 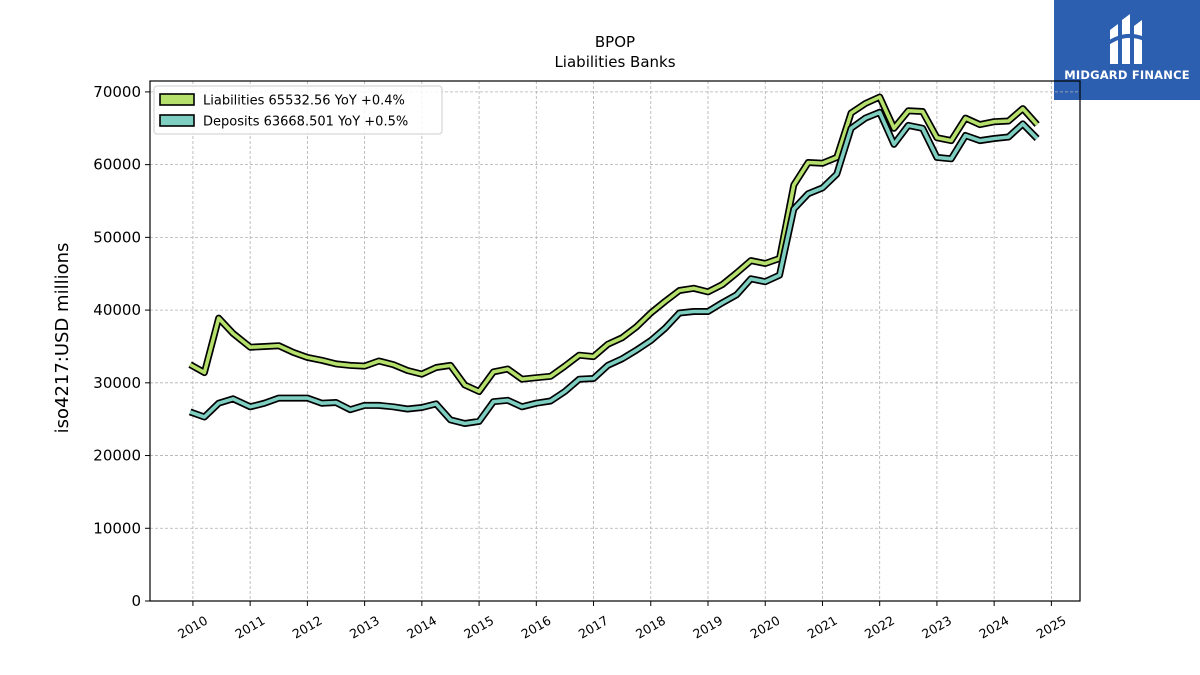 I want to click on logo-mark-icon, so click(x=1127, y=39).